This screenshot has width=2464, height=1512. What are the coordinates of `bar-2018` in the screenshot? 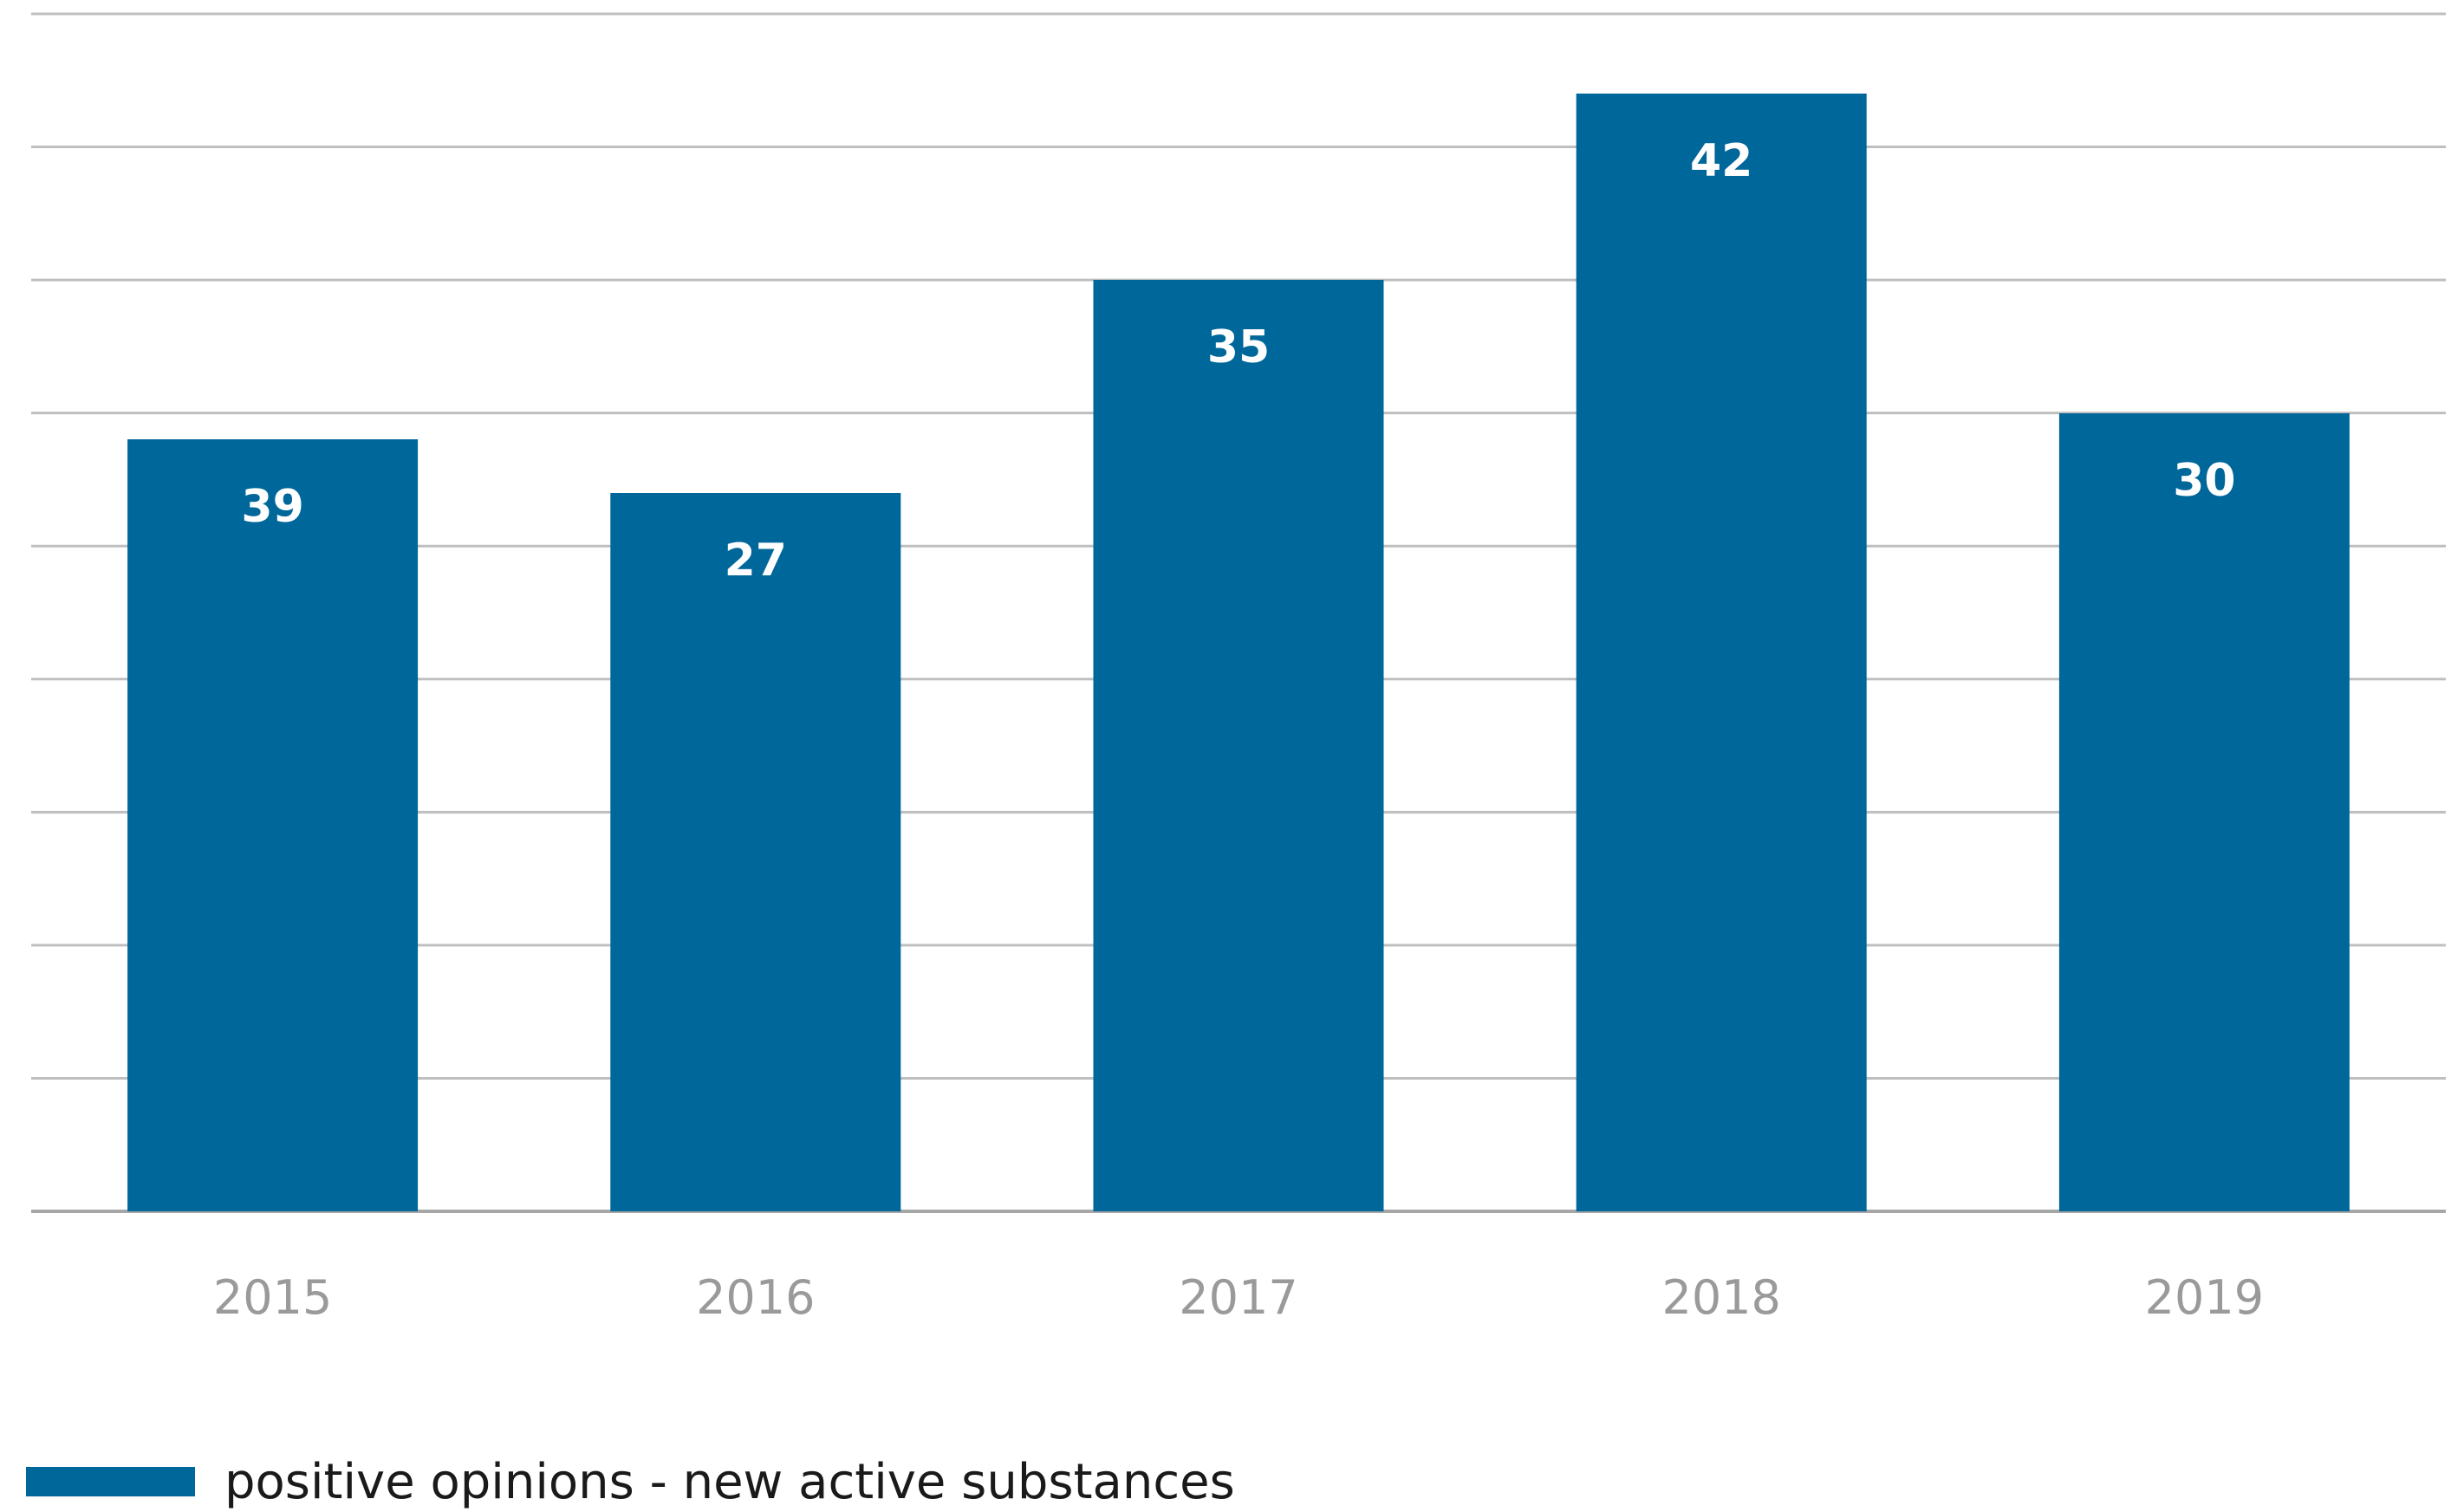 It's located at (1721, 652).